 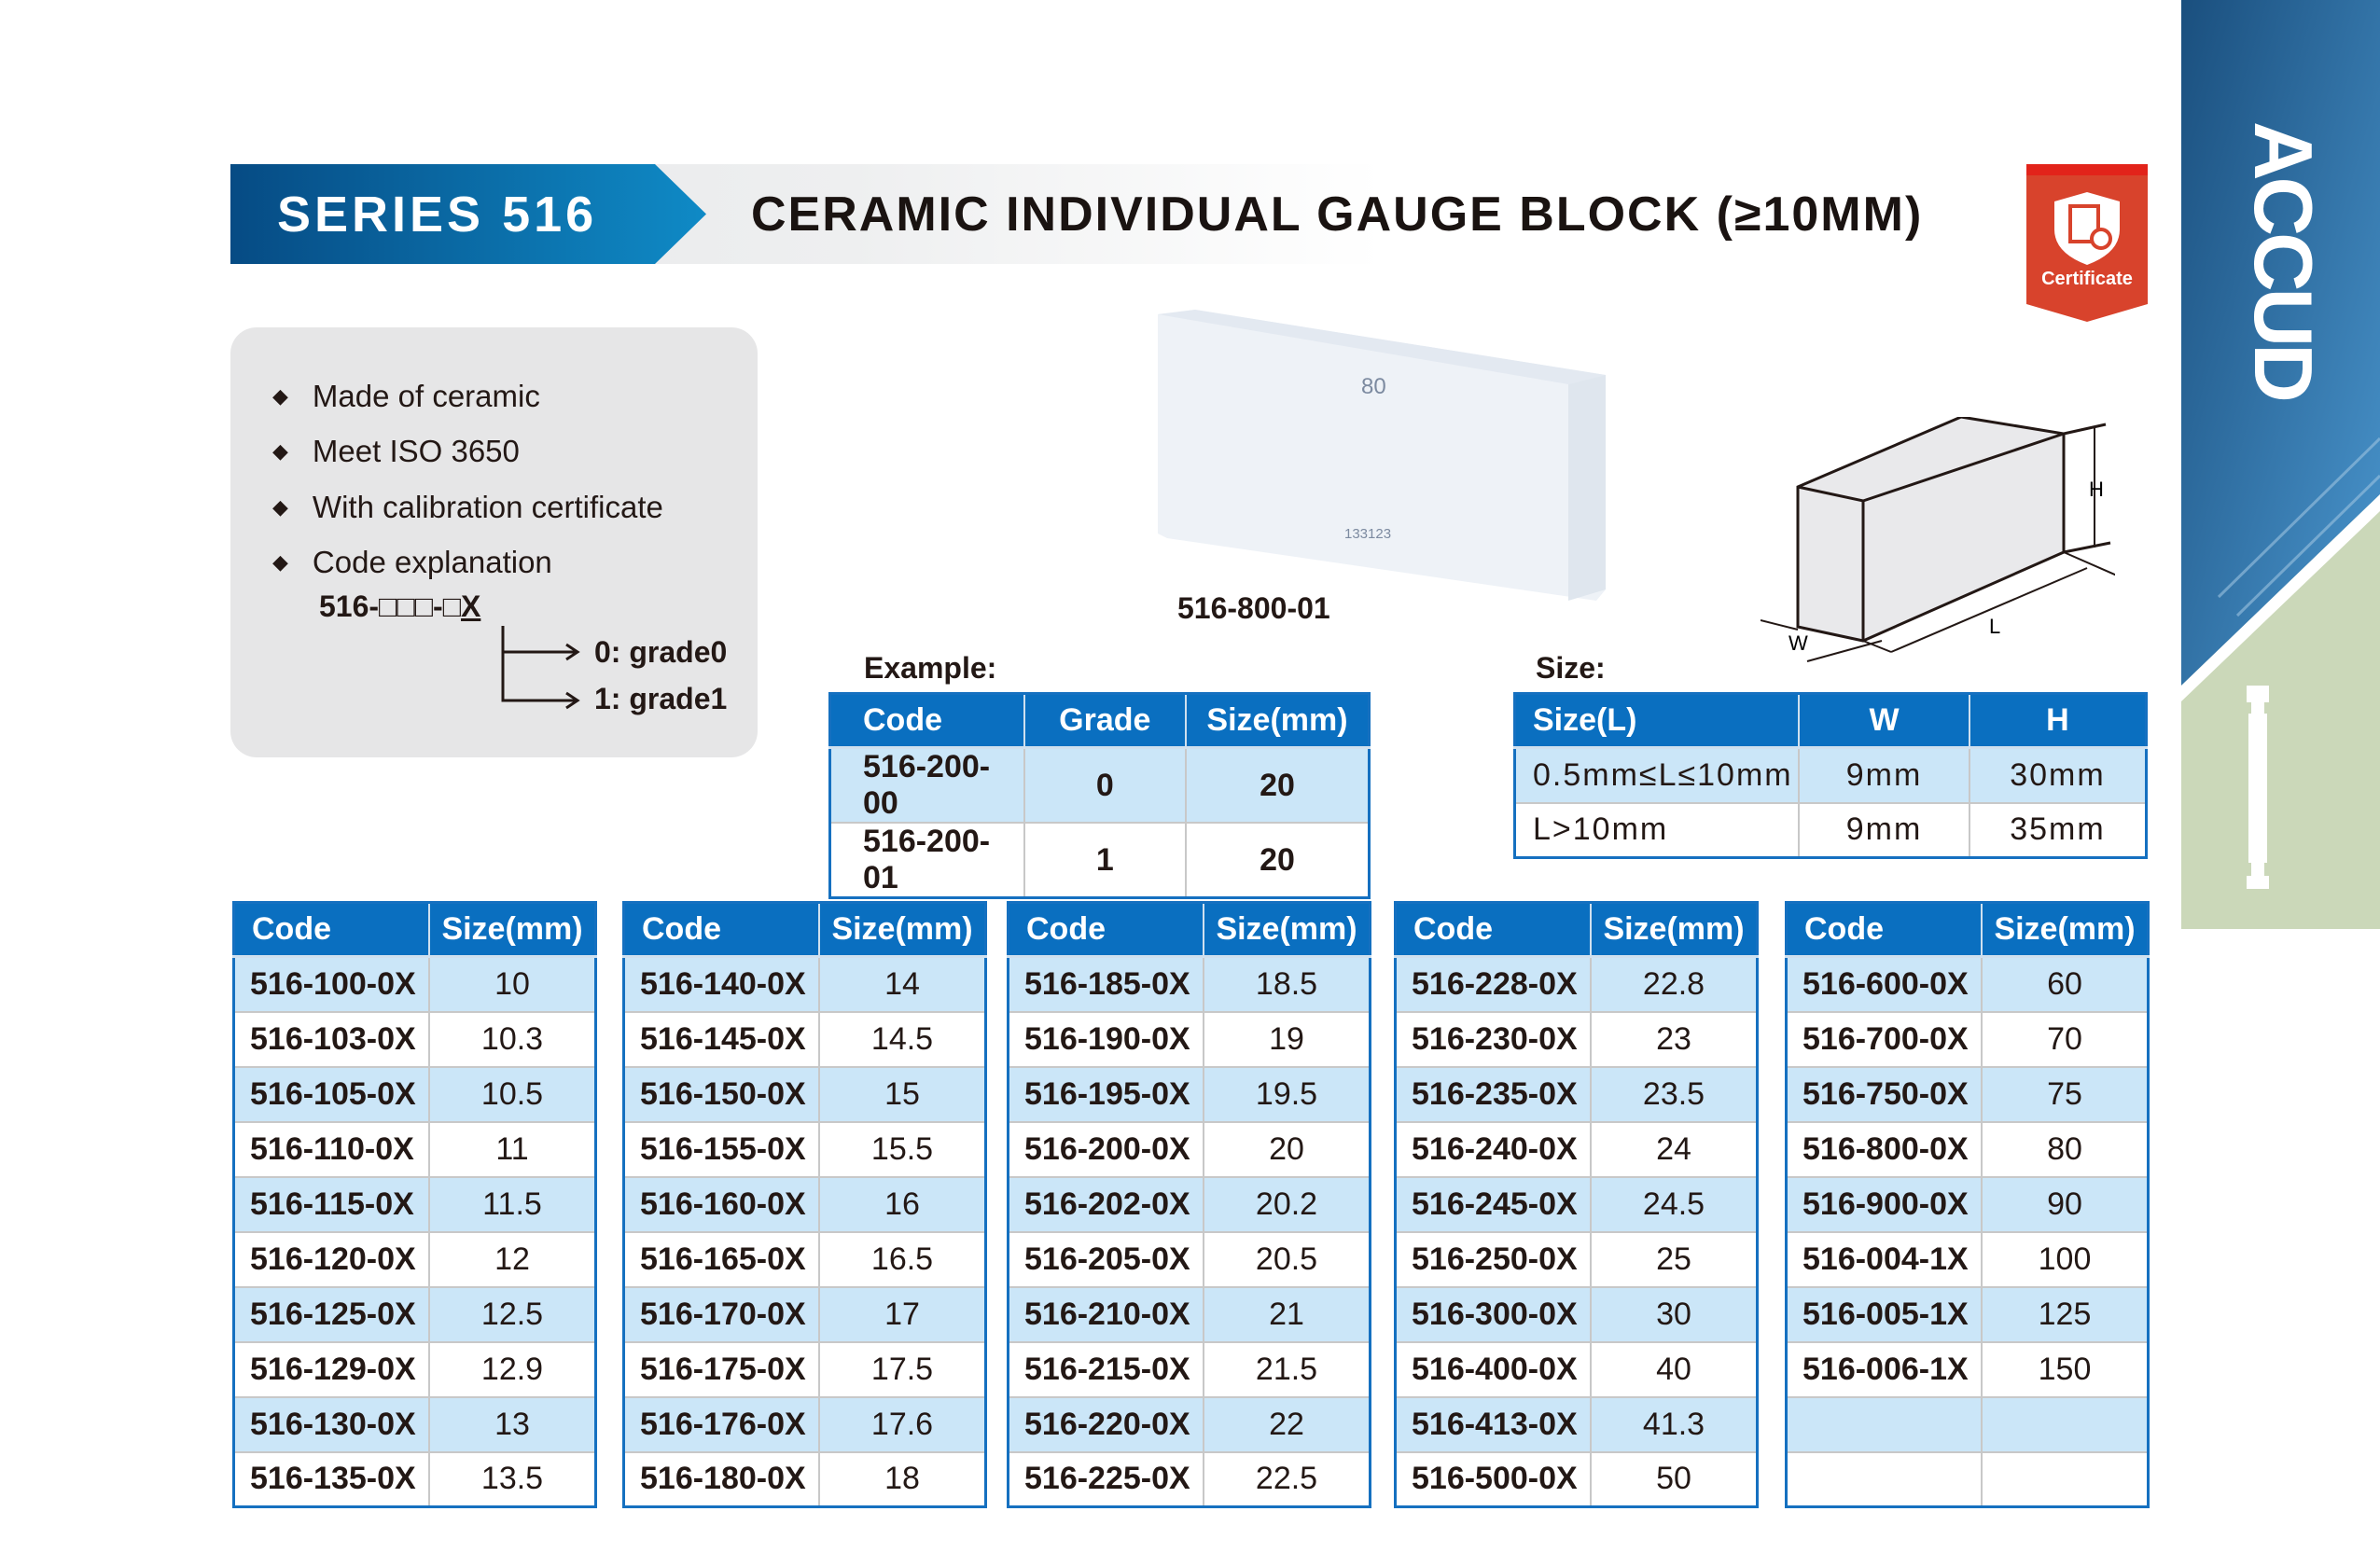 What do you see at coordinates (1968, 1314) in the screenshot?
I see `table-row: 516-005-1X 125` at bounding box center [1968, 1314].